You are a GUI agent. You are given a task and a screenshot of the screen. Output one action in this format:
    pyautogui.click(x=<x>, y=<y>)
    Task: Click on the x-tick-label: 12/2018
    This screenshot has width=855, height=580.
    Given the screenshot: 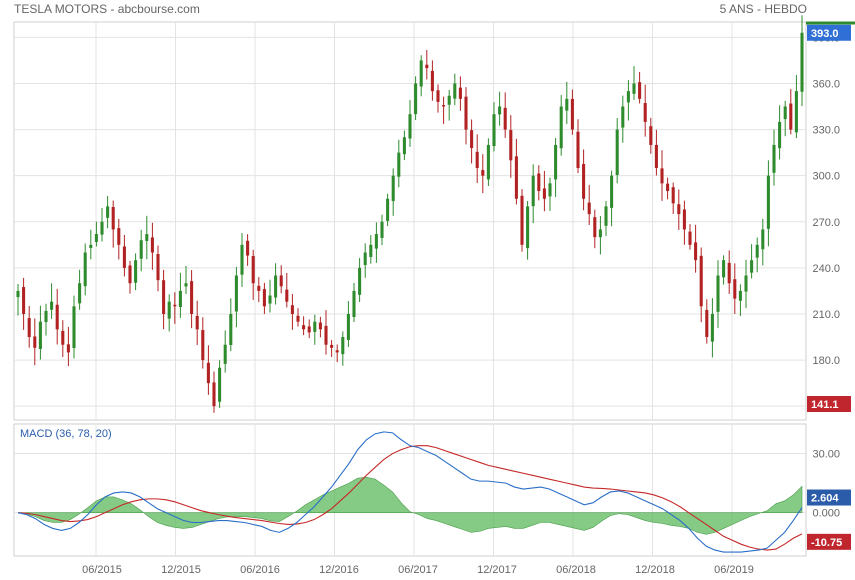 What is the action you would take?
    pyautogui.click(x=655, y=570)
    